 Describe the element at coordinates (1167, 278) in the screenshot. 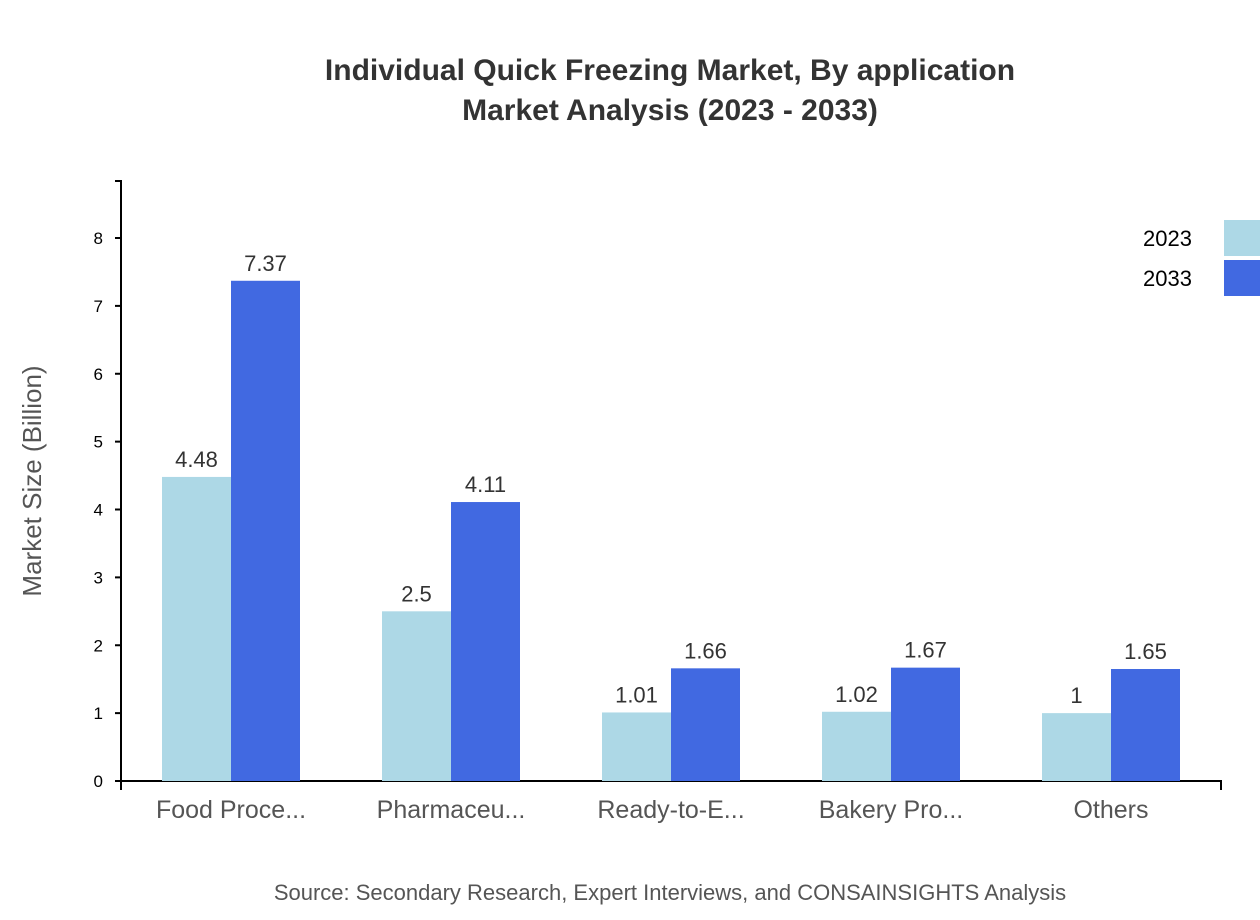

I see `legend-label: 2033` at that location.